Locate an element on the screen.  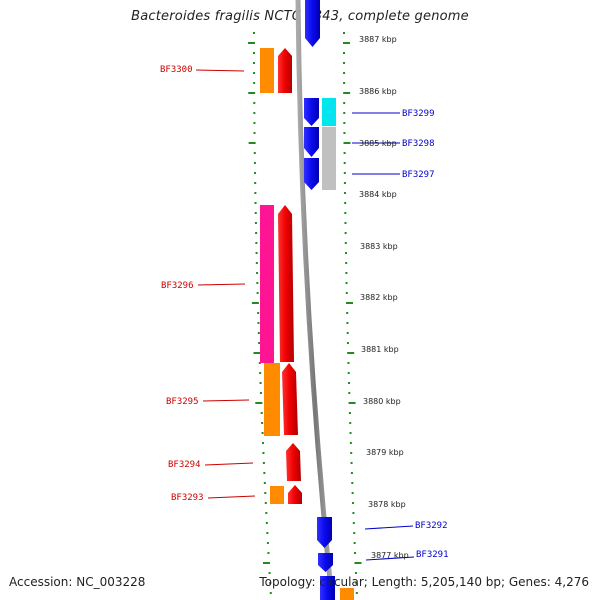
left-gene-labels: BF3300 BF3296 BF3295 BF3294 BF3293 is located at coordinates (208, 284).